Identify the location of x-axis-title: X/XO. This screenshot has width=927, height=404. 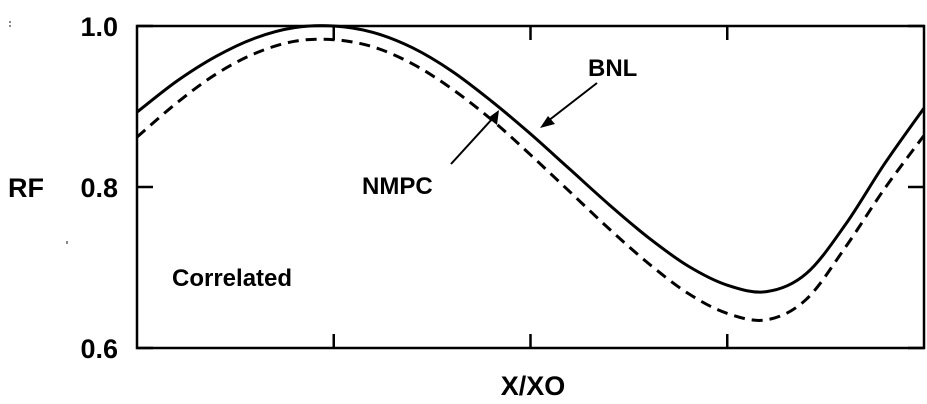
(533, 386).